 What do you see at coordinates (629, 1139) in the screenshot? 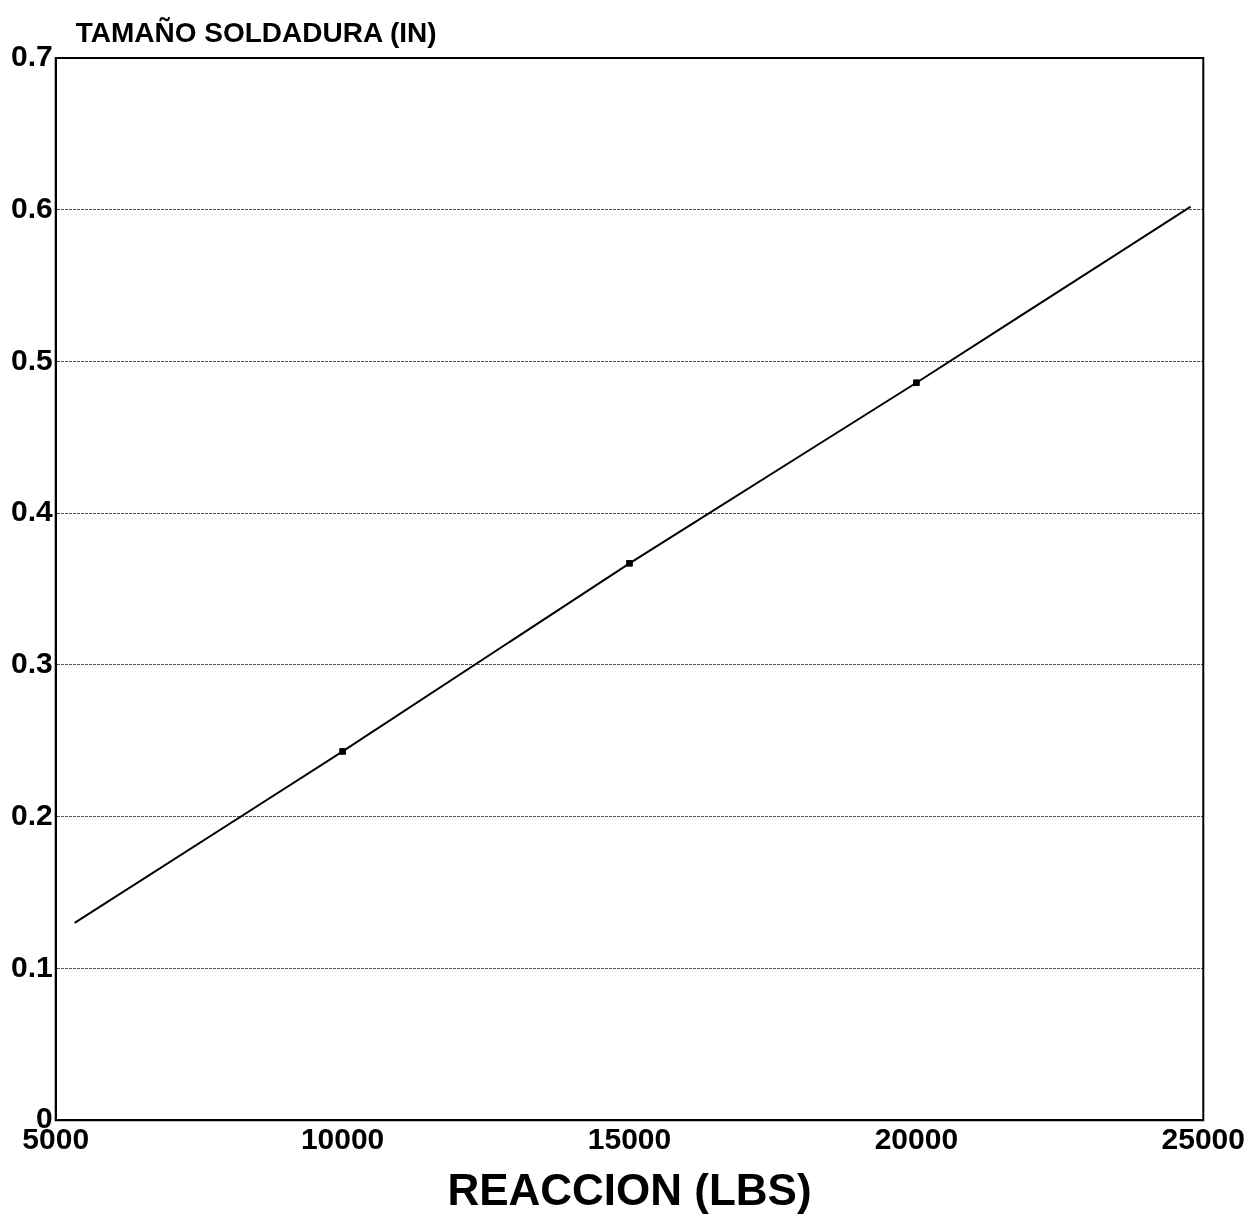
I see `x-tick-label: 15000` at bounding box center [629, 1139].